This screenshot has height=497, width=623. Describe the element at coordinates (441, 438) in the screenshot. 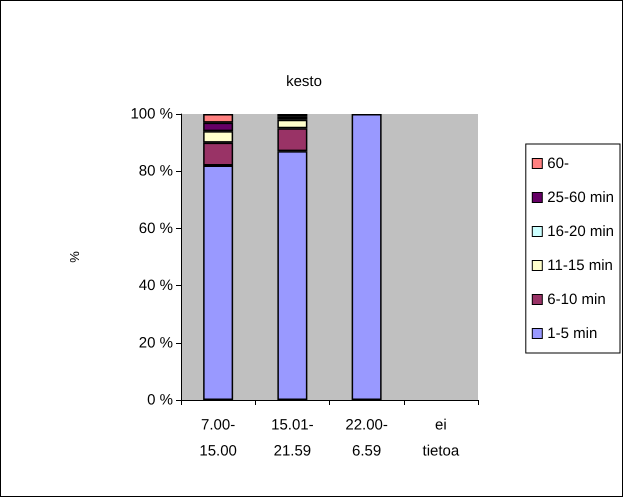

I see `x-tick-label: ei tietoa` at that location.